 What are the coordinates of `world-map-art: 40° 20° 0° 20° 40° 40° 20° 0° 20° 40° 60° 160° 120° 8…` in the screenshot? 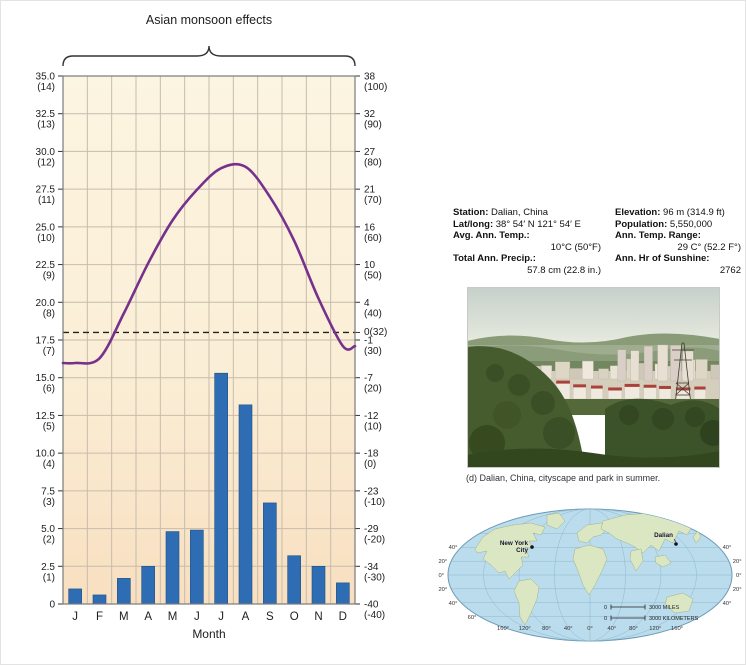 It's located at (590, 575).